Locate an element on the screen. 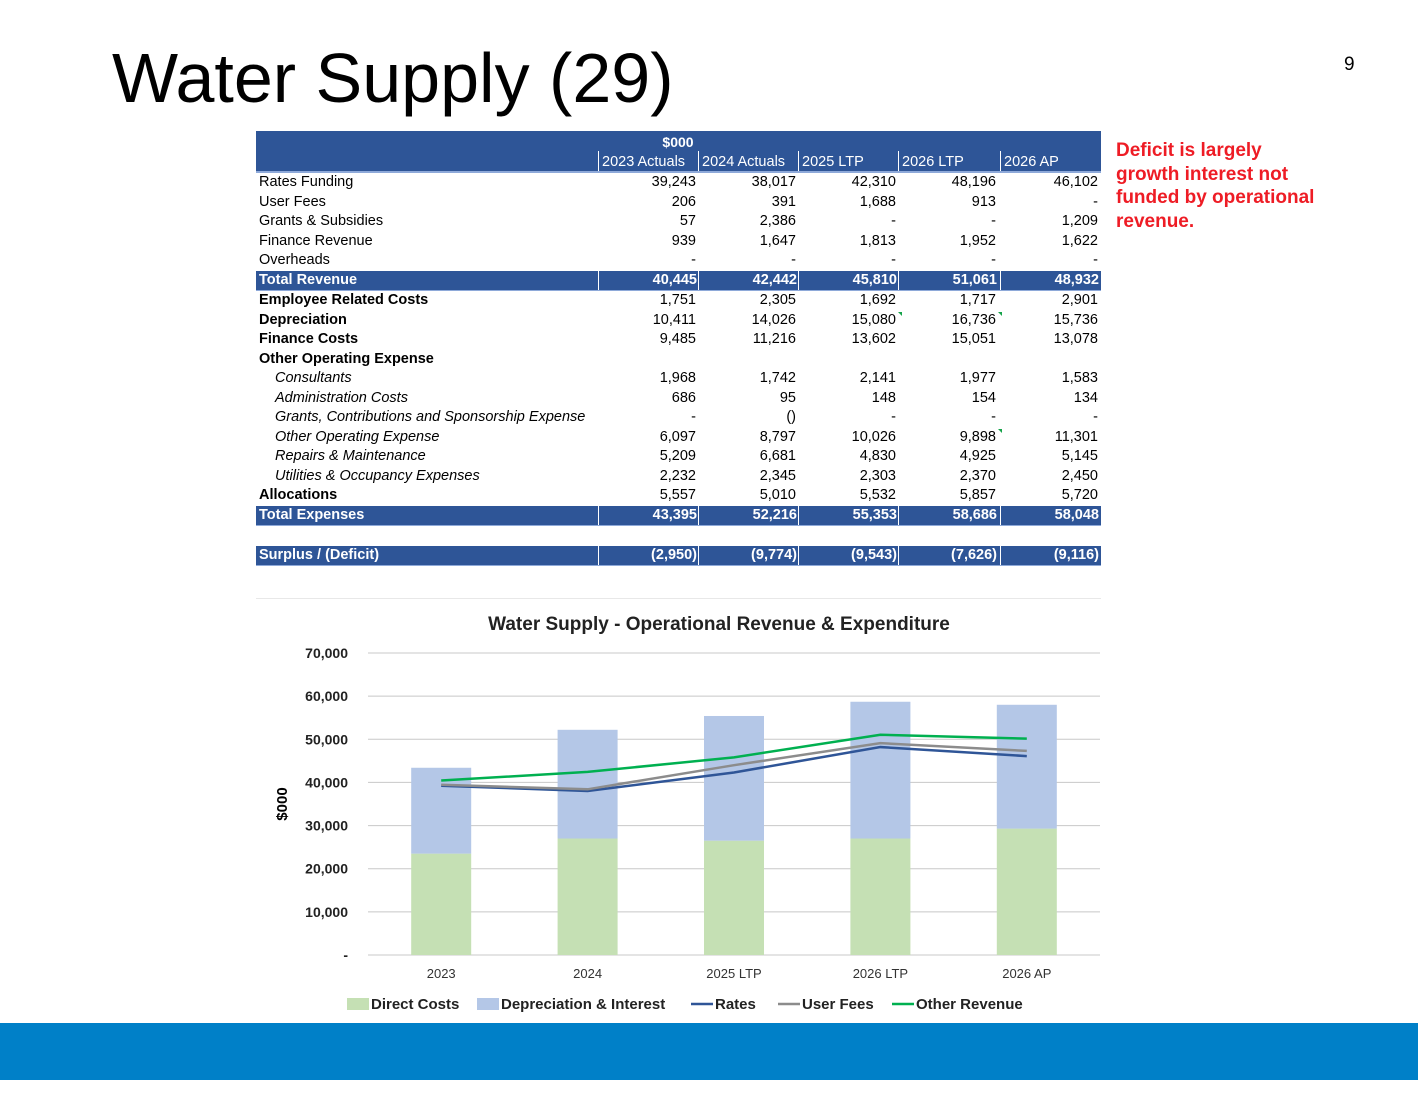 Image resolution: width=1418 pixels, height=1095 pixels. cell-value: (9,543) is located at coordinates (848, 555).